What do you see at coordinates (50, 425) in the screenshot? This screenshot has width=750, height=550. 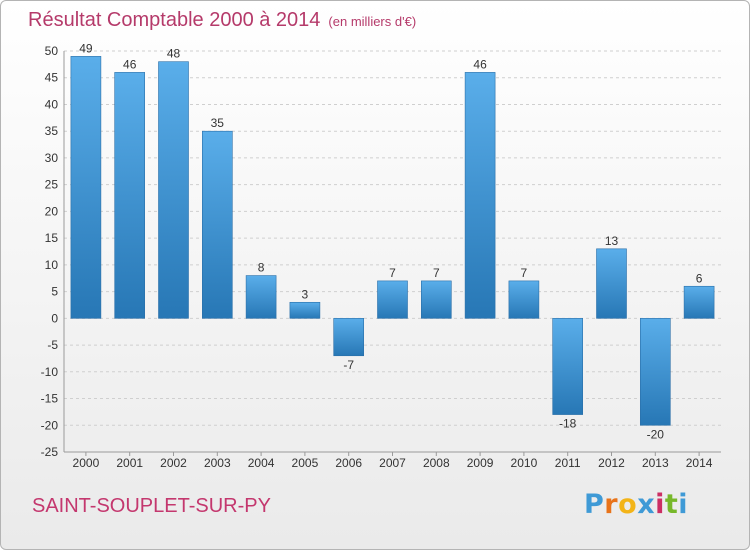 I see `y-tick-label: -20` at bounding box center [50, 425].